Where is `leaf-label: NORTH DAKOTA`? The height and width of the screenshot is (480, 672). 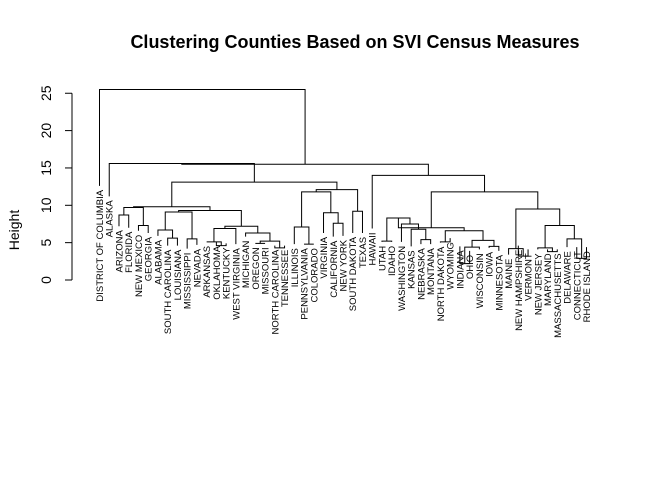
leaf-label: NORTH DAKOTA is located at coordinates (441, 283).